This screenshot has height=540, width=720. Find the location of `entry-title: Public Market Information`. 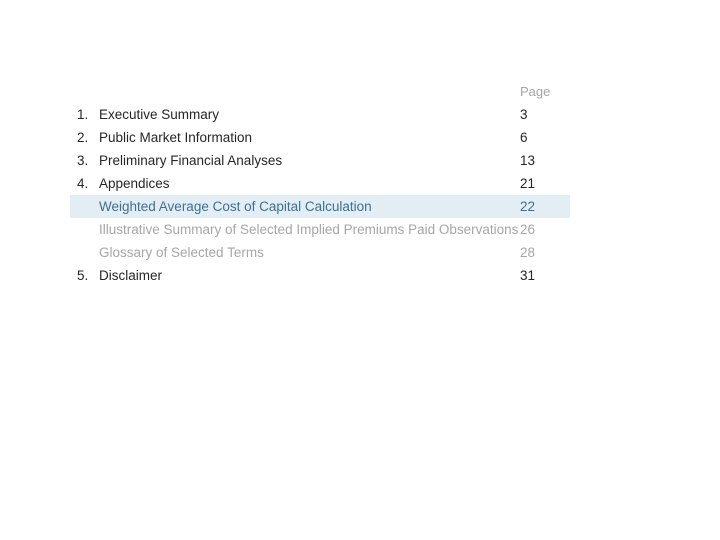

entry-title: Public Market Information is located at coordinates (176, 137).